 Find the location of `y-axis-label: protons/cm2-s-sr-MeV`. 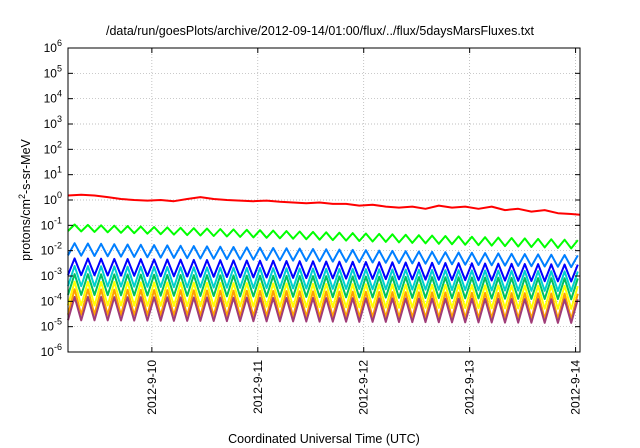

y-axis-label: protons/cm2-s-sr-MeV is located at coordinates (25, 199).